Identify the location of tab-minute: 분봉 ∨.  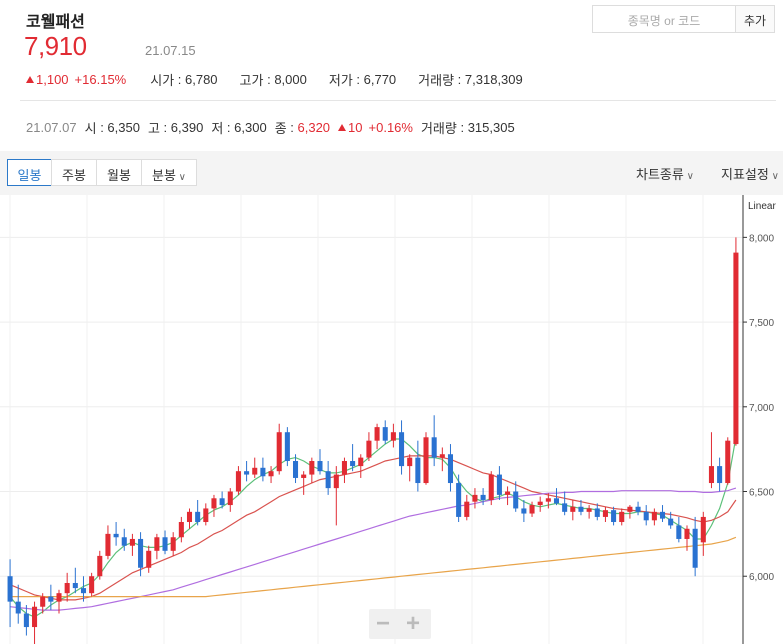
(169, 172).